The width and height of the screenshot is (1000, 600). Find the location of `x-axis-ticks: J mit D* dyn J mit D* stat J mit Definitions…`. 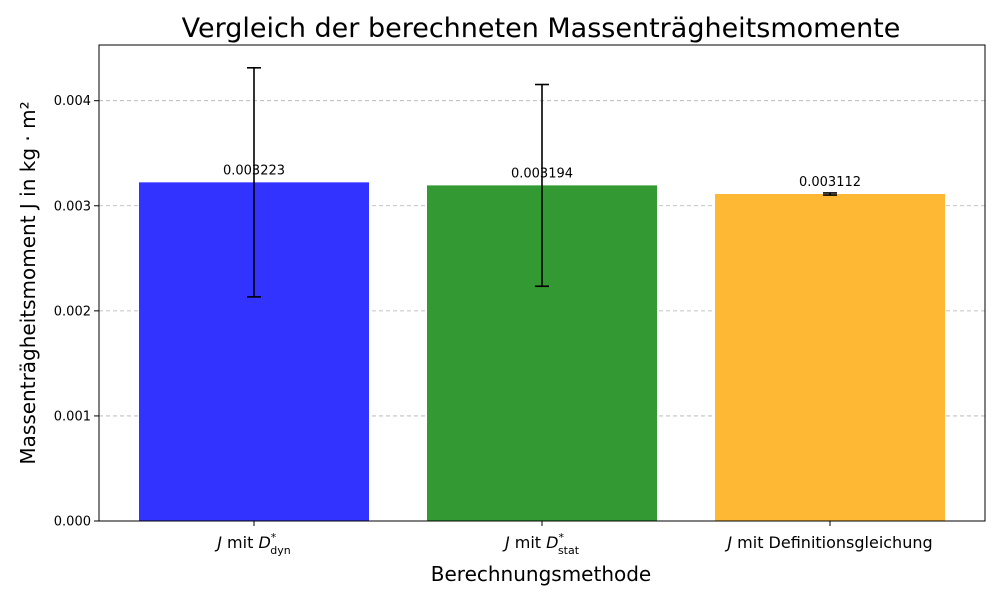

x-axis-ticks: J mit D* dyn J mit D* stat J mit Definitions… is located at coordinates (573, 539).